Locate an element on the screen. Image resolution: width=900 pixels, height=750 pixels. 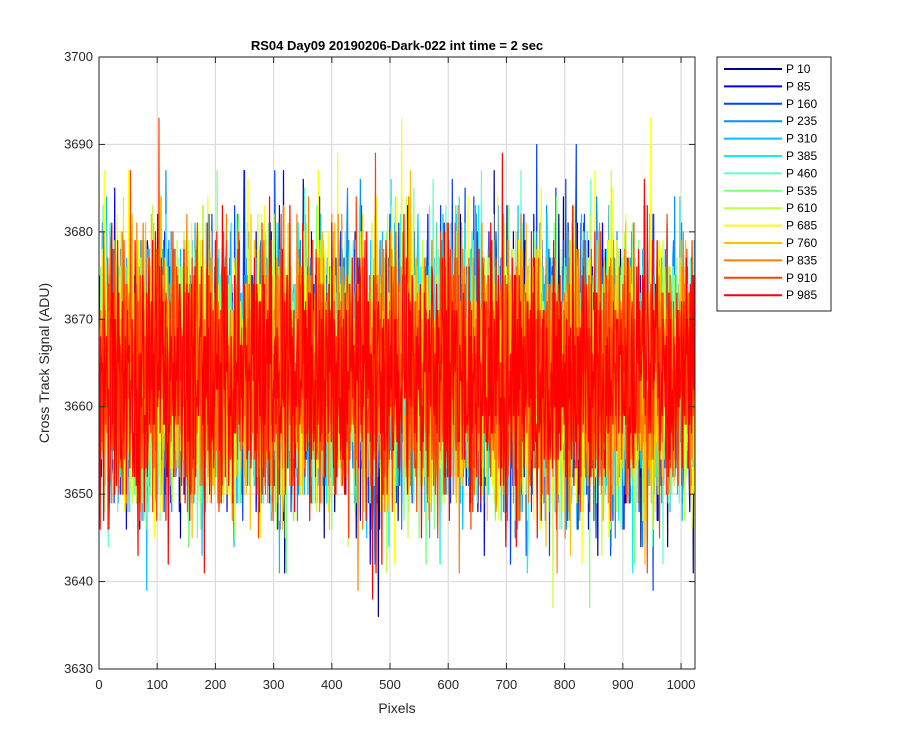
legend-label: P 85 is located at coordinates (798, 86).